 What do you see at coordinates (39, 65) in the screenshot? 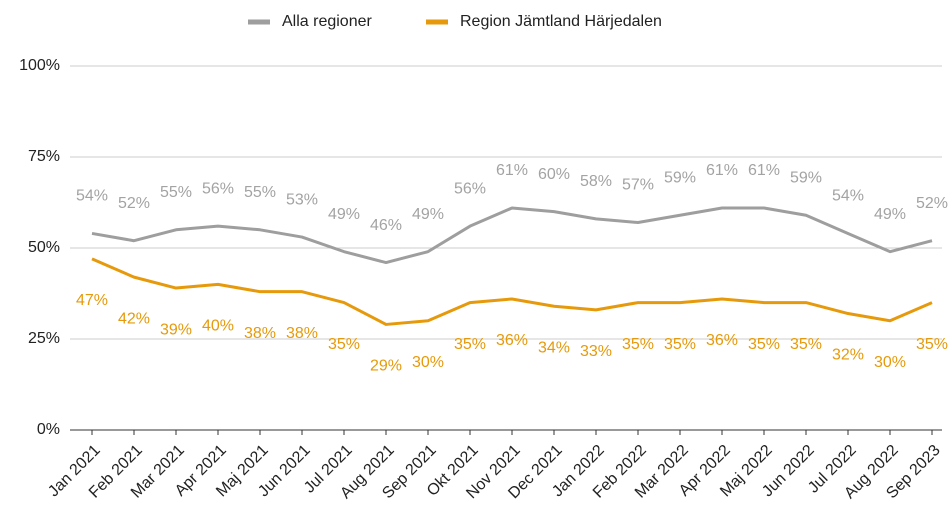
I see `y-tick-label: 100%` at bounding box center [39, 65].